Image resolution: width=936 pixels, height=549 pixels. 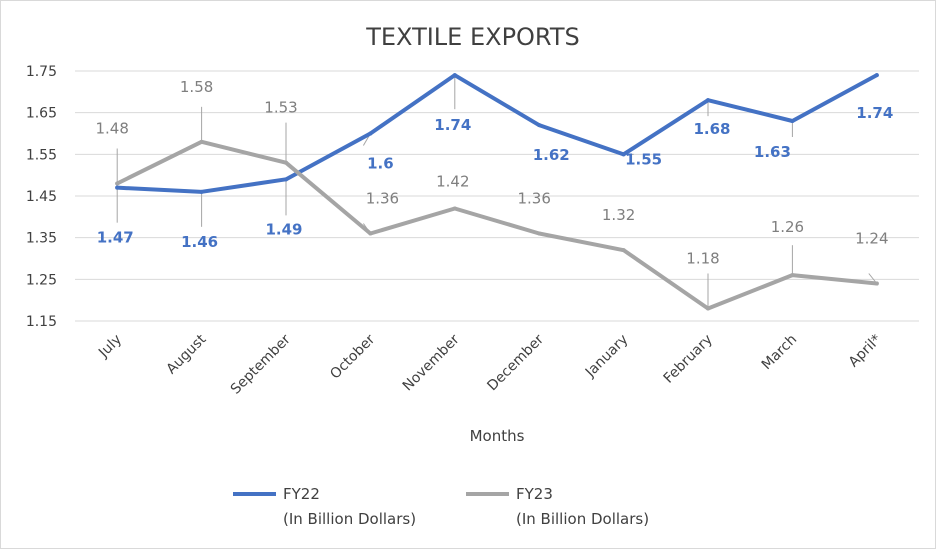 I want to click on data-label-fy22: 1.55, so click(x=643, y=159).